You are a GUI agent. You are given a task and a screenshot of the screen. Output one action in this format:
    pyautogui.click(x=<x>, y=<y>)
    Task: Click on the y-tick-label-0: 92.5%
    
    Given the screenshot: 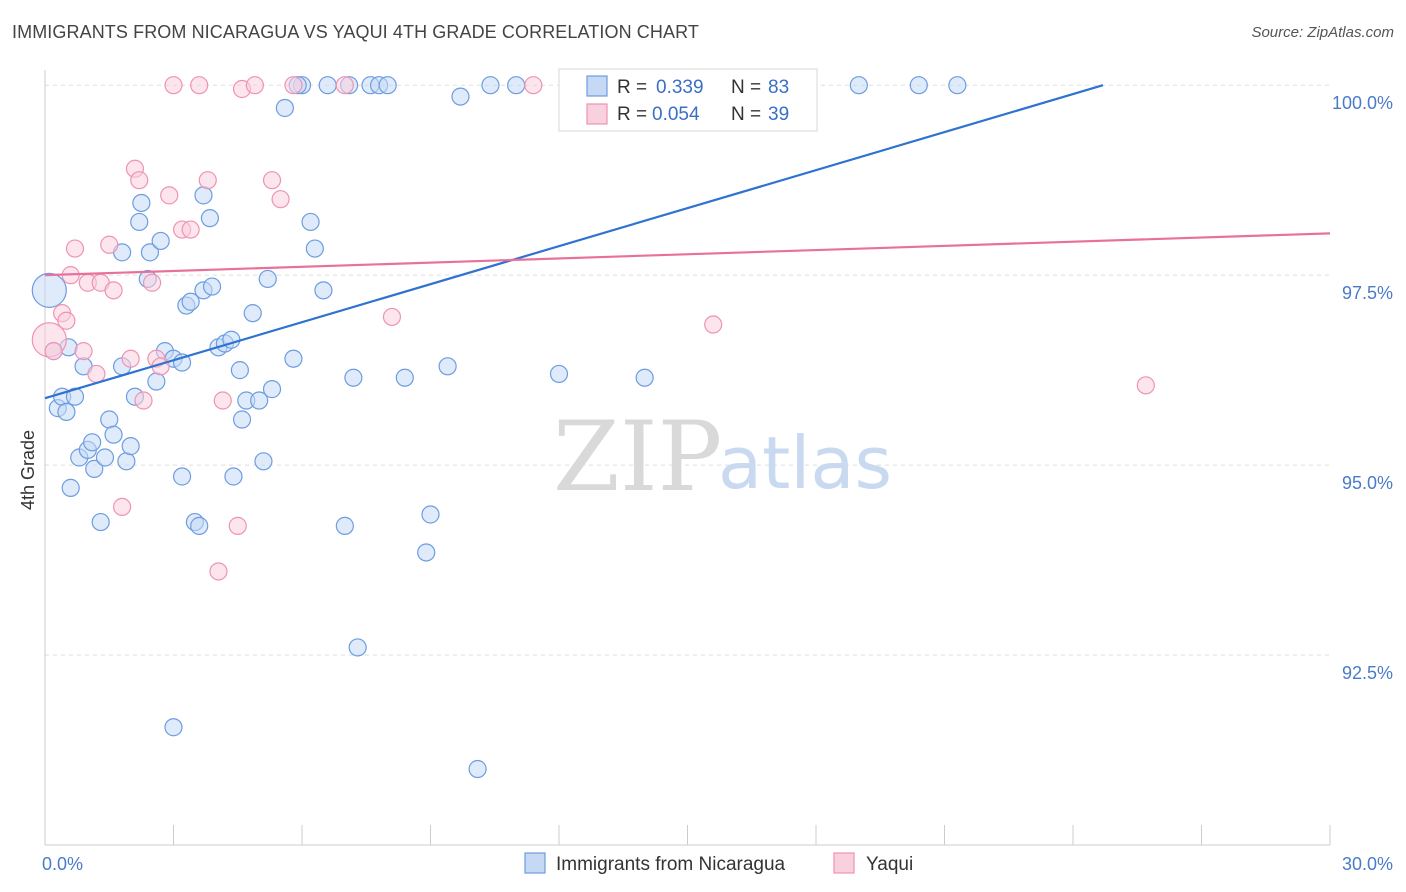 What is the action you would take?
    pyautogui.click(x=1367, y=673)
    